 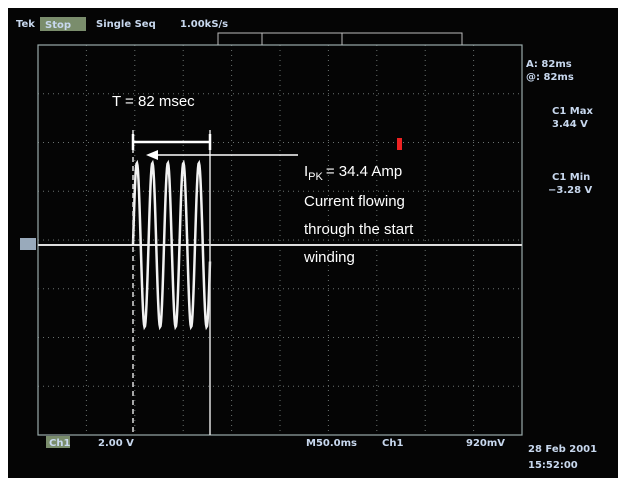 What do you see at coordinates (116, 443) in the screenshot?
I see `volts-per-div: 2.00 V` at bounding box center [116, 443].